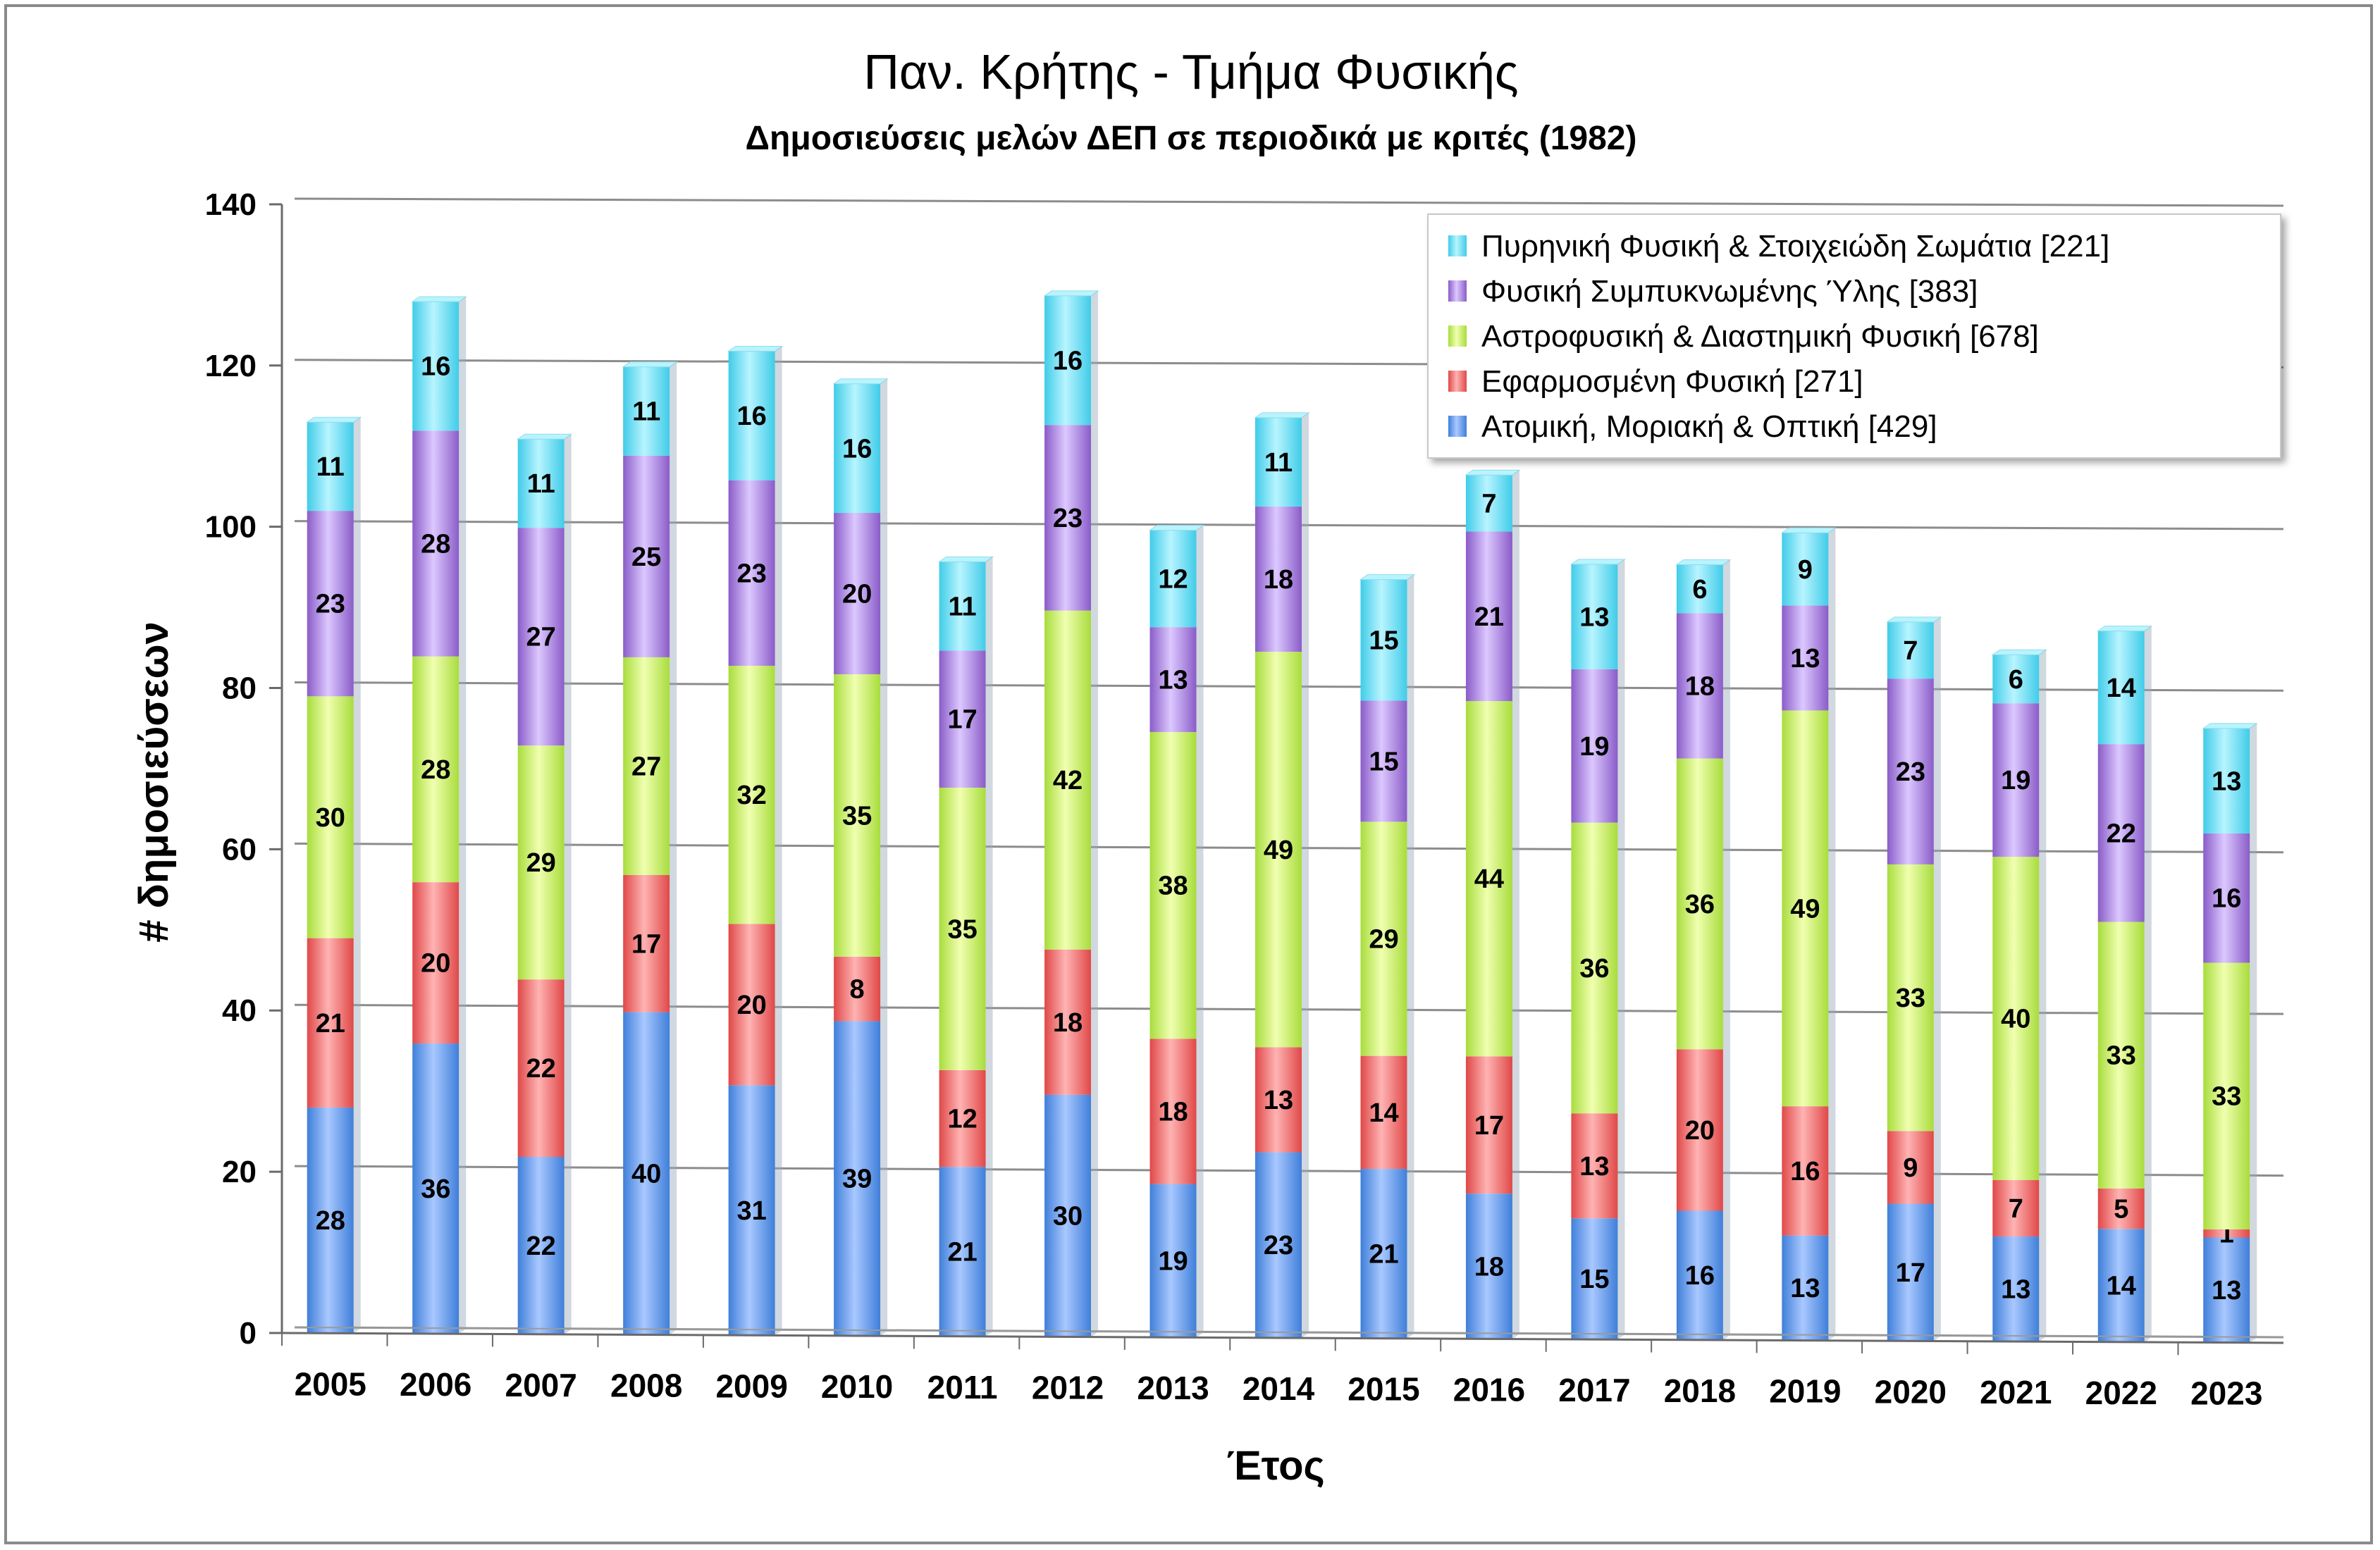 Image resolution: width=2380 pixels, height=1550 pixels. What do you see at coordinates (1594, 1390) in the screenshot?
I see `x-tick-label: 2017` at bounding box center [1594, 1390].